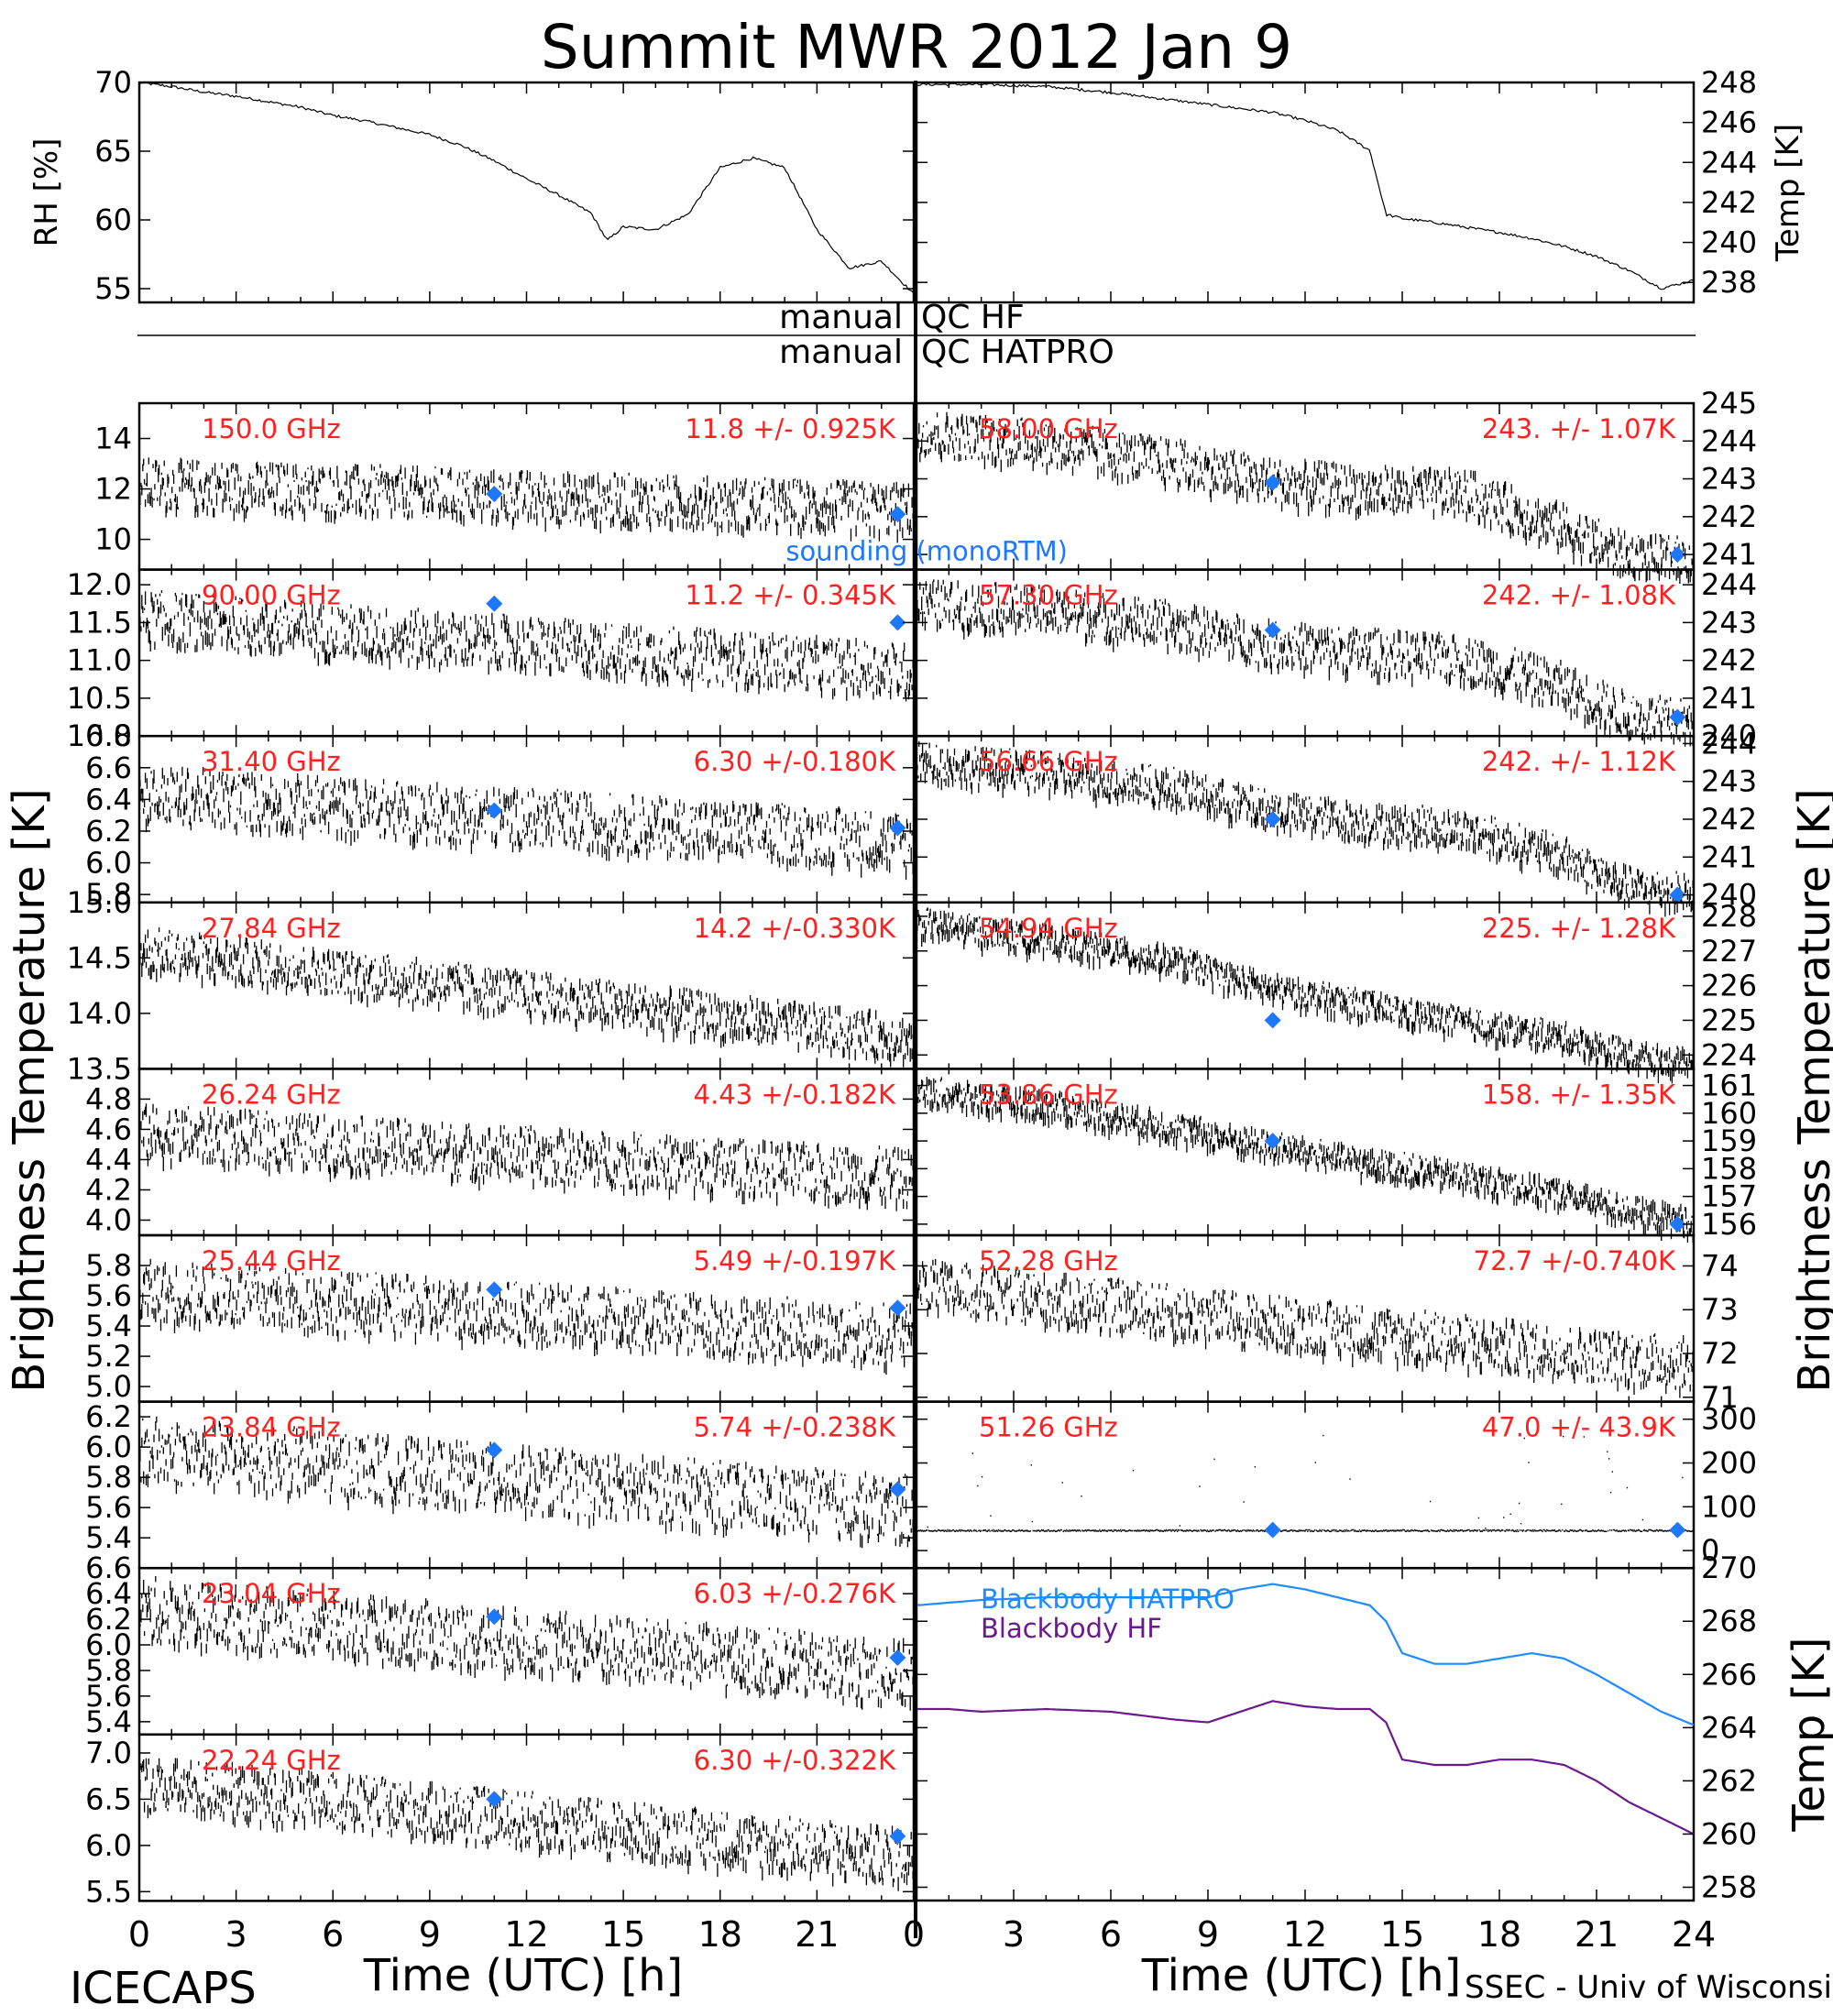 Image resolution: width=1833 pixels, height=2016 pixels. Describe the element at coordinates (1579, 595) in the screenshot. I see `channel-stat-ch57: 242. +/- 1.08K` at that location.